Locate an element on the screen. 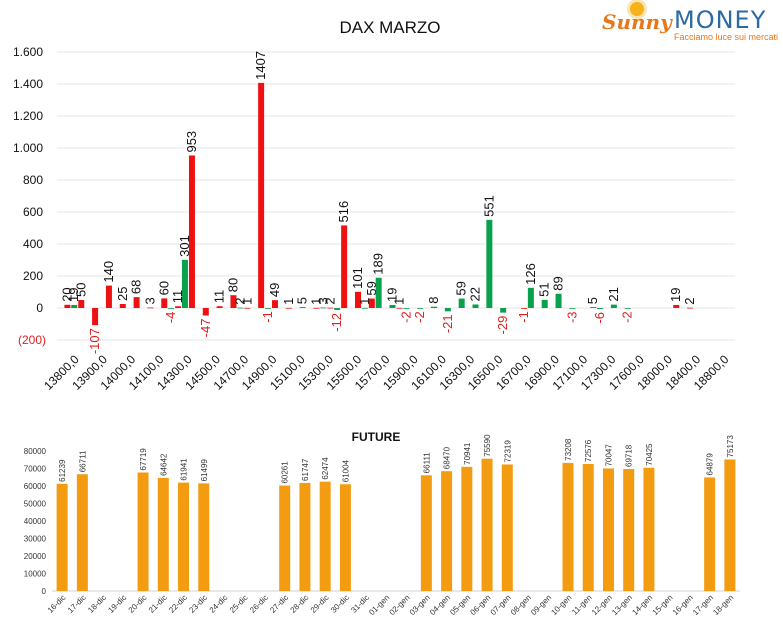 Image resolution: width=783 pixels, height=631 pixels. data-label: 61499 is located at coordinates (204, 470).